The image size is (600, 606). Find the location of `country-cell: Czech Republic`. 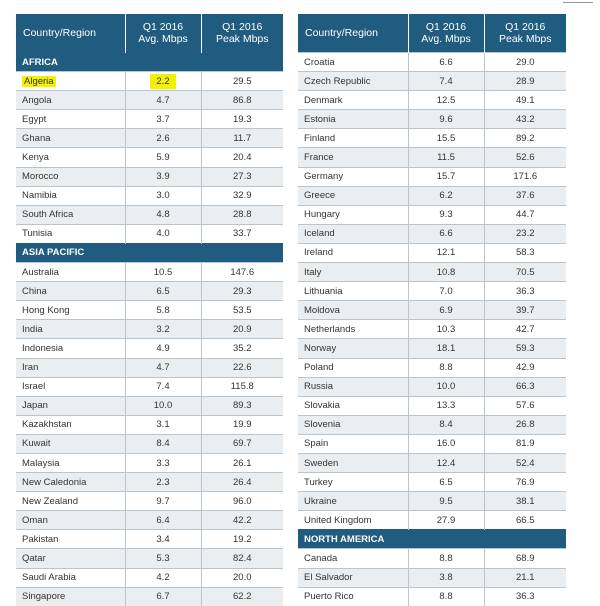

country-cell: Czech Republic is located at coordinates (353, 81).